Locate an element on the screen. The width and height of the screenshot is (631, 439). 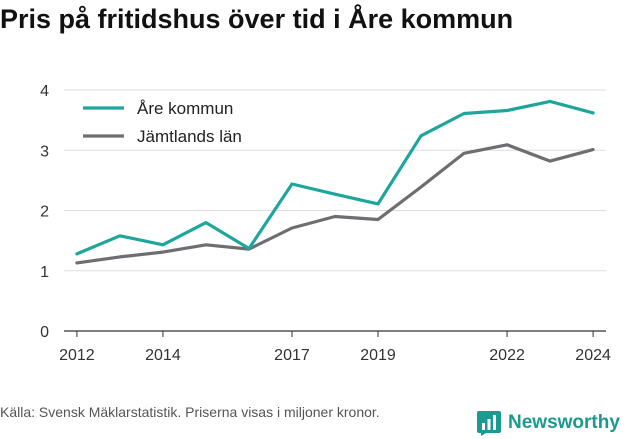
y-tick-label: 0 is located at coordinates (44, 332).